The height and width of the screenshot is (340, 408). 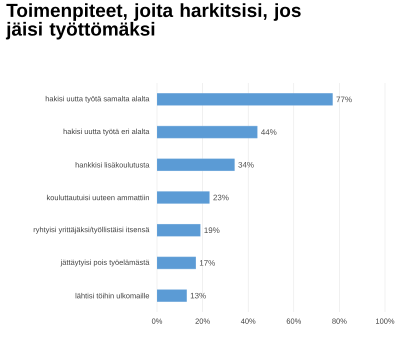 What do you see at coordinates (153, 21) in the screenshot?
I see `chart-title: Toimenpiteet, joita harkitsisi, jos jäisi työttömäksi` at bounding box center [153, 21].